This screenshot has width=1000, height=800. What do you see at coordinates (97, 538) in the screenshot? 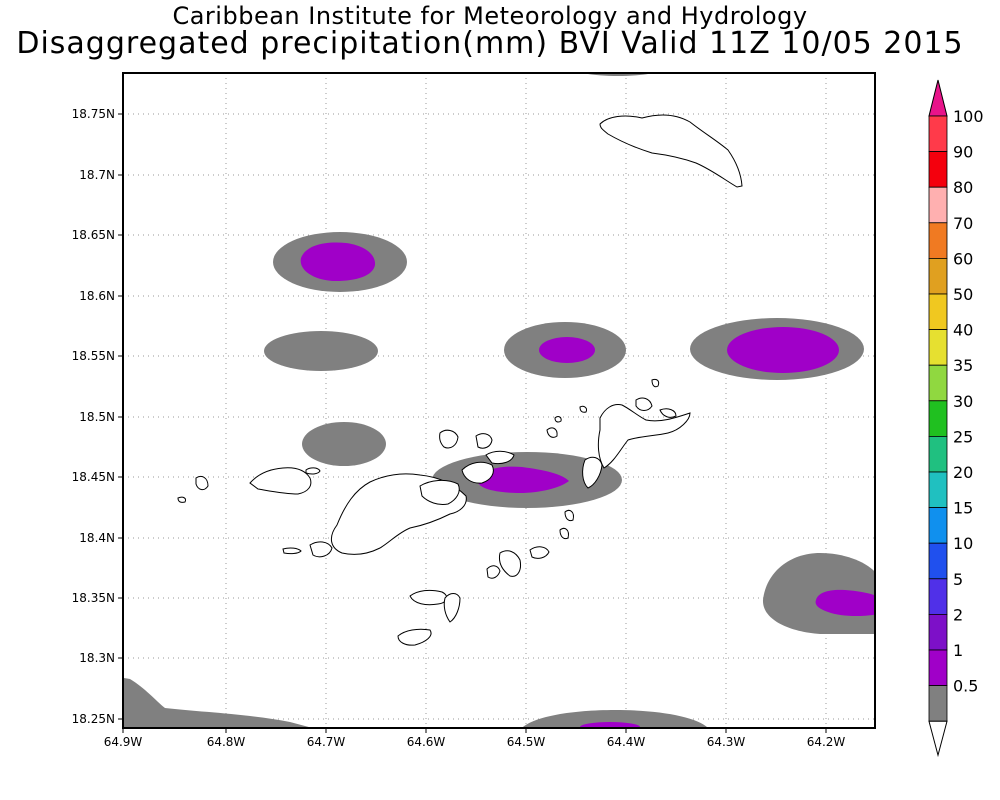
I see `y-tick-label: 18.4N` at bounding box center [97, 538].